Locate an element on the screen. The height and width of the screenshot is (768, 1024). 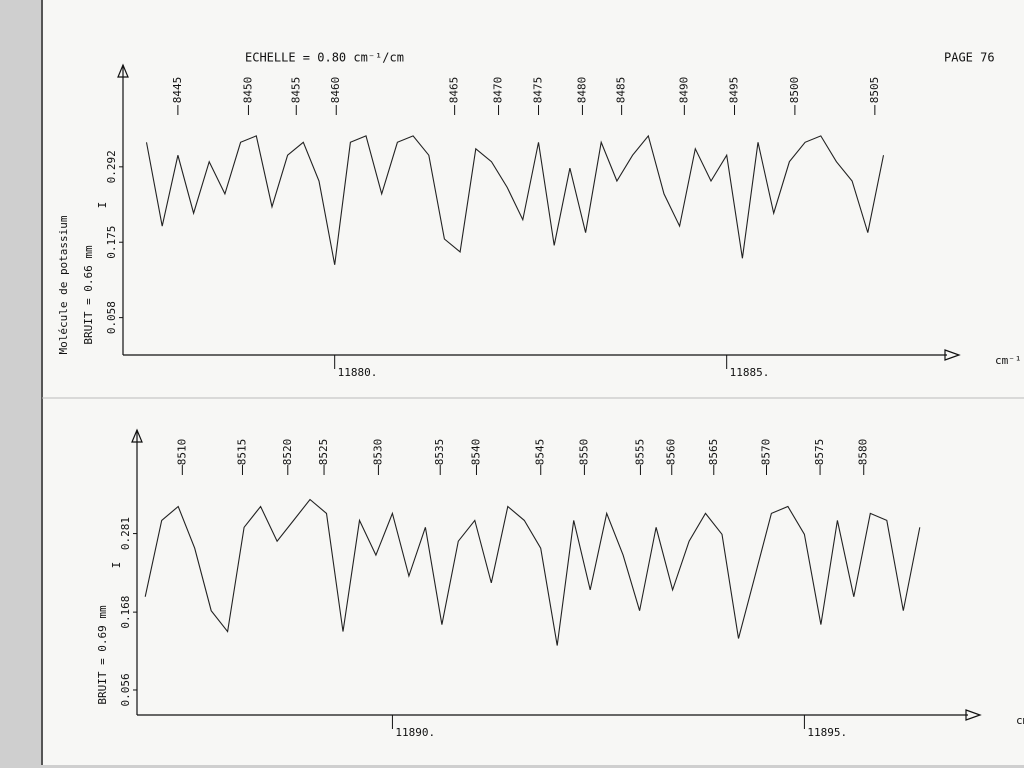
noise-label: BRUIT = 0.69 mm is located at coordinates (102, 655).